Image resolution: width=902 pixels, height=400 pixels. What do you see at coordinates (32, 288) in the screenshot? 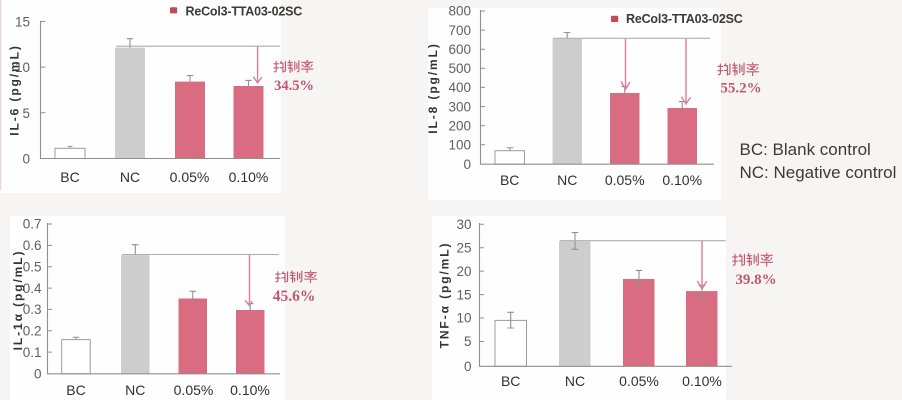
I see `svg-text: 0.4` at bounding box center [32, 288].